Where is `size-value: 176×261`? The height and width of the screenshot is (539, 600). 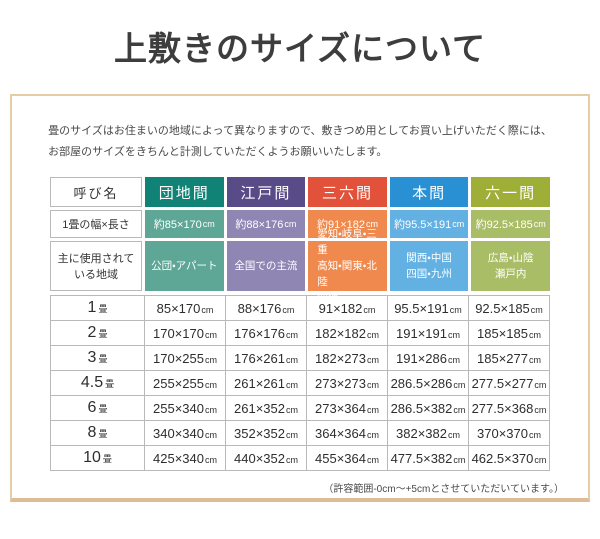 size-value: 176×261 is located at coordinates (259, 358).